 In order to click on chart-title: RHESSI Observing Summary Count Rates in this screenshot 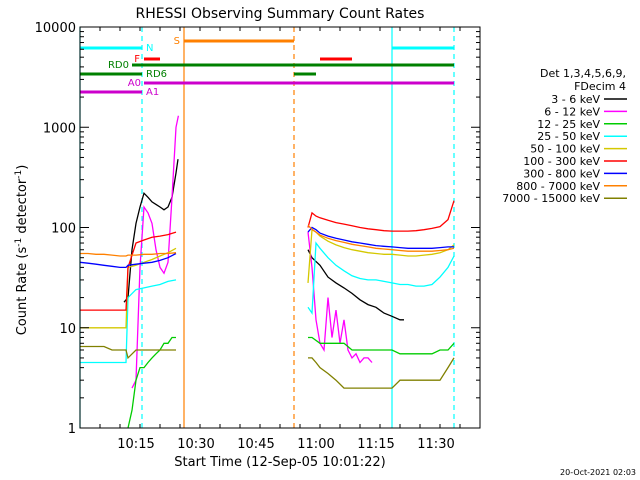, I will do `click(280, 14)`.